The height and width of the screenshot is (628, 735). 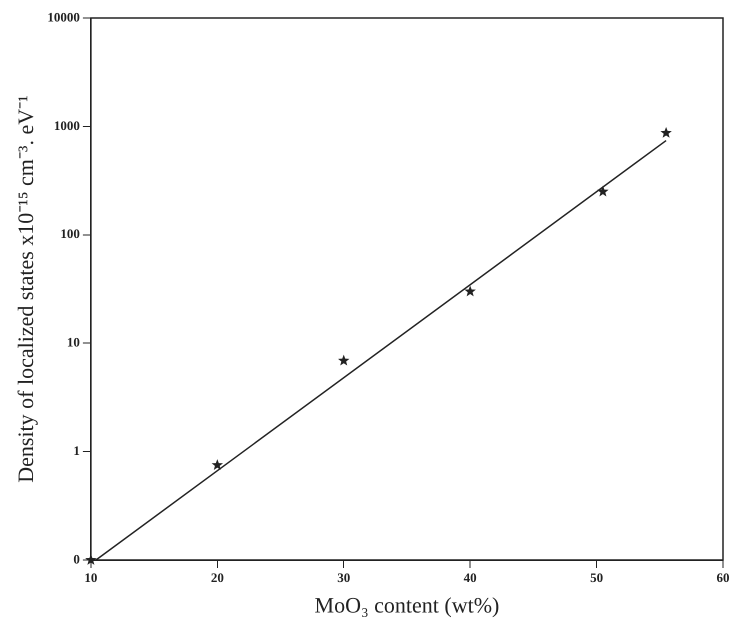 I want to click on y-tick-label: 0, so click(x=76, y=558).